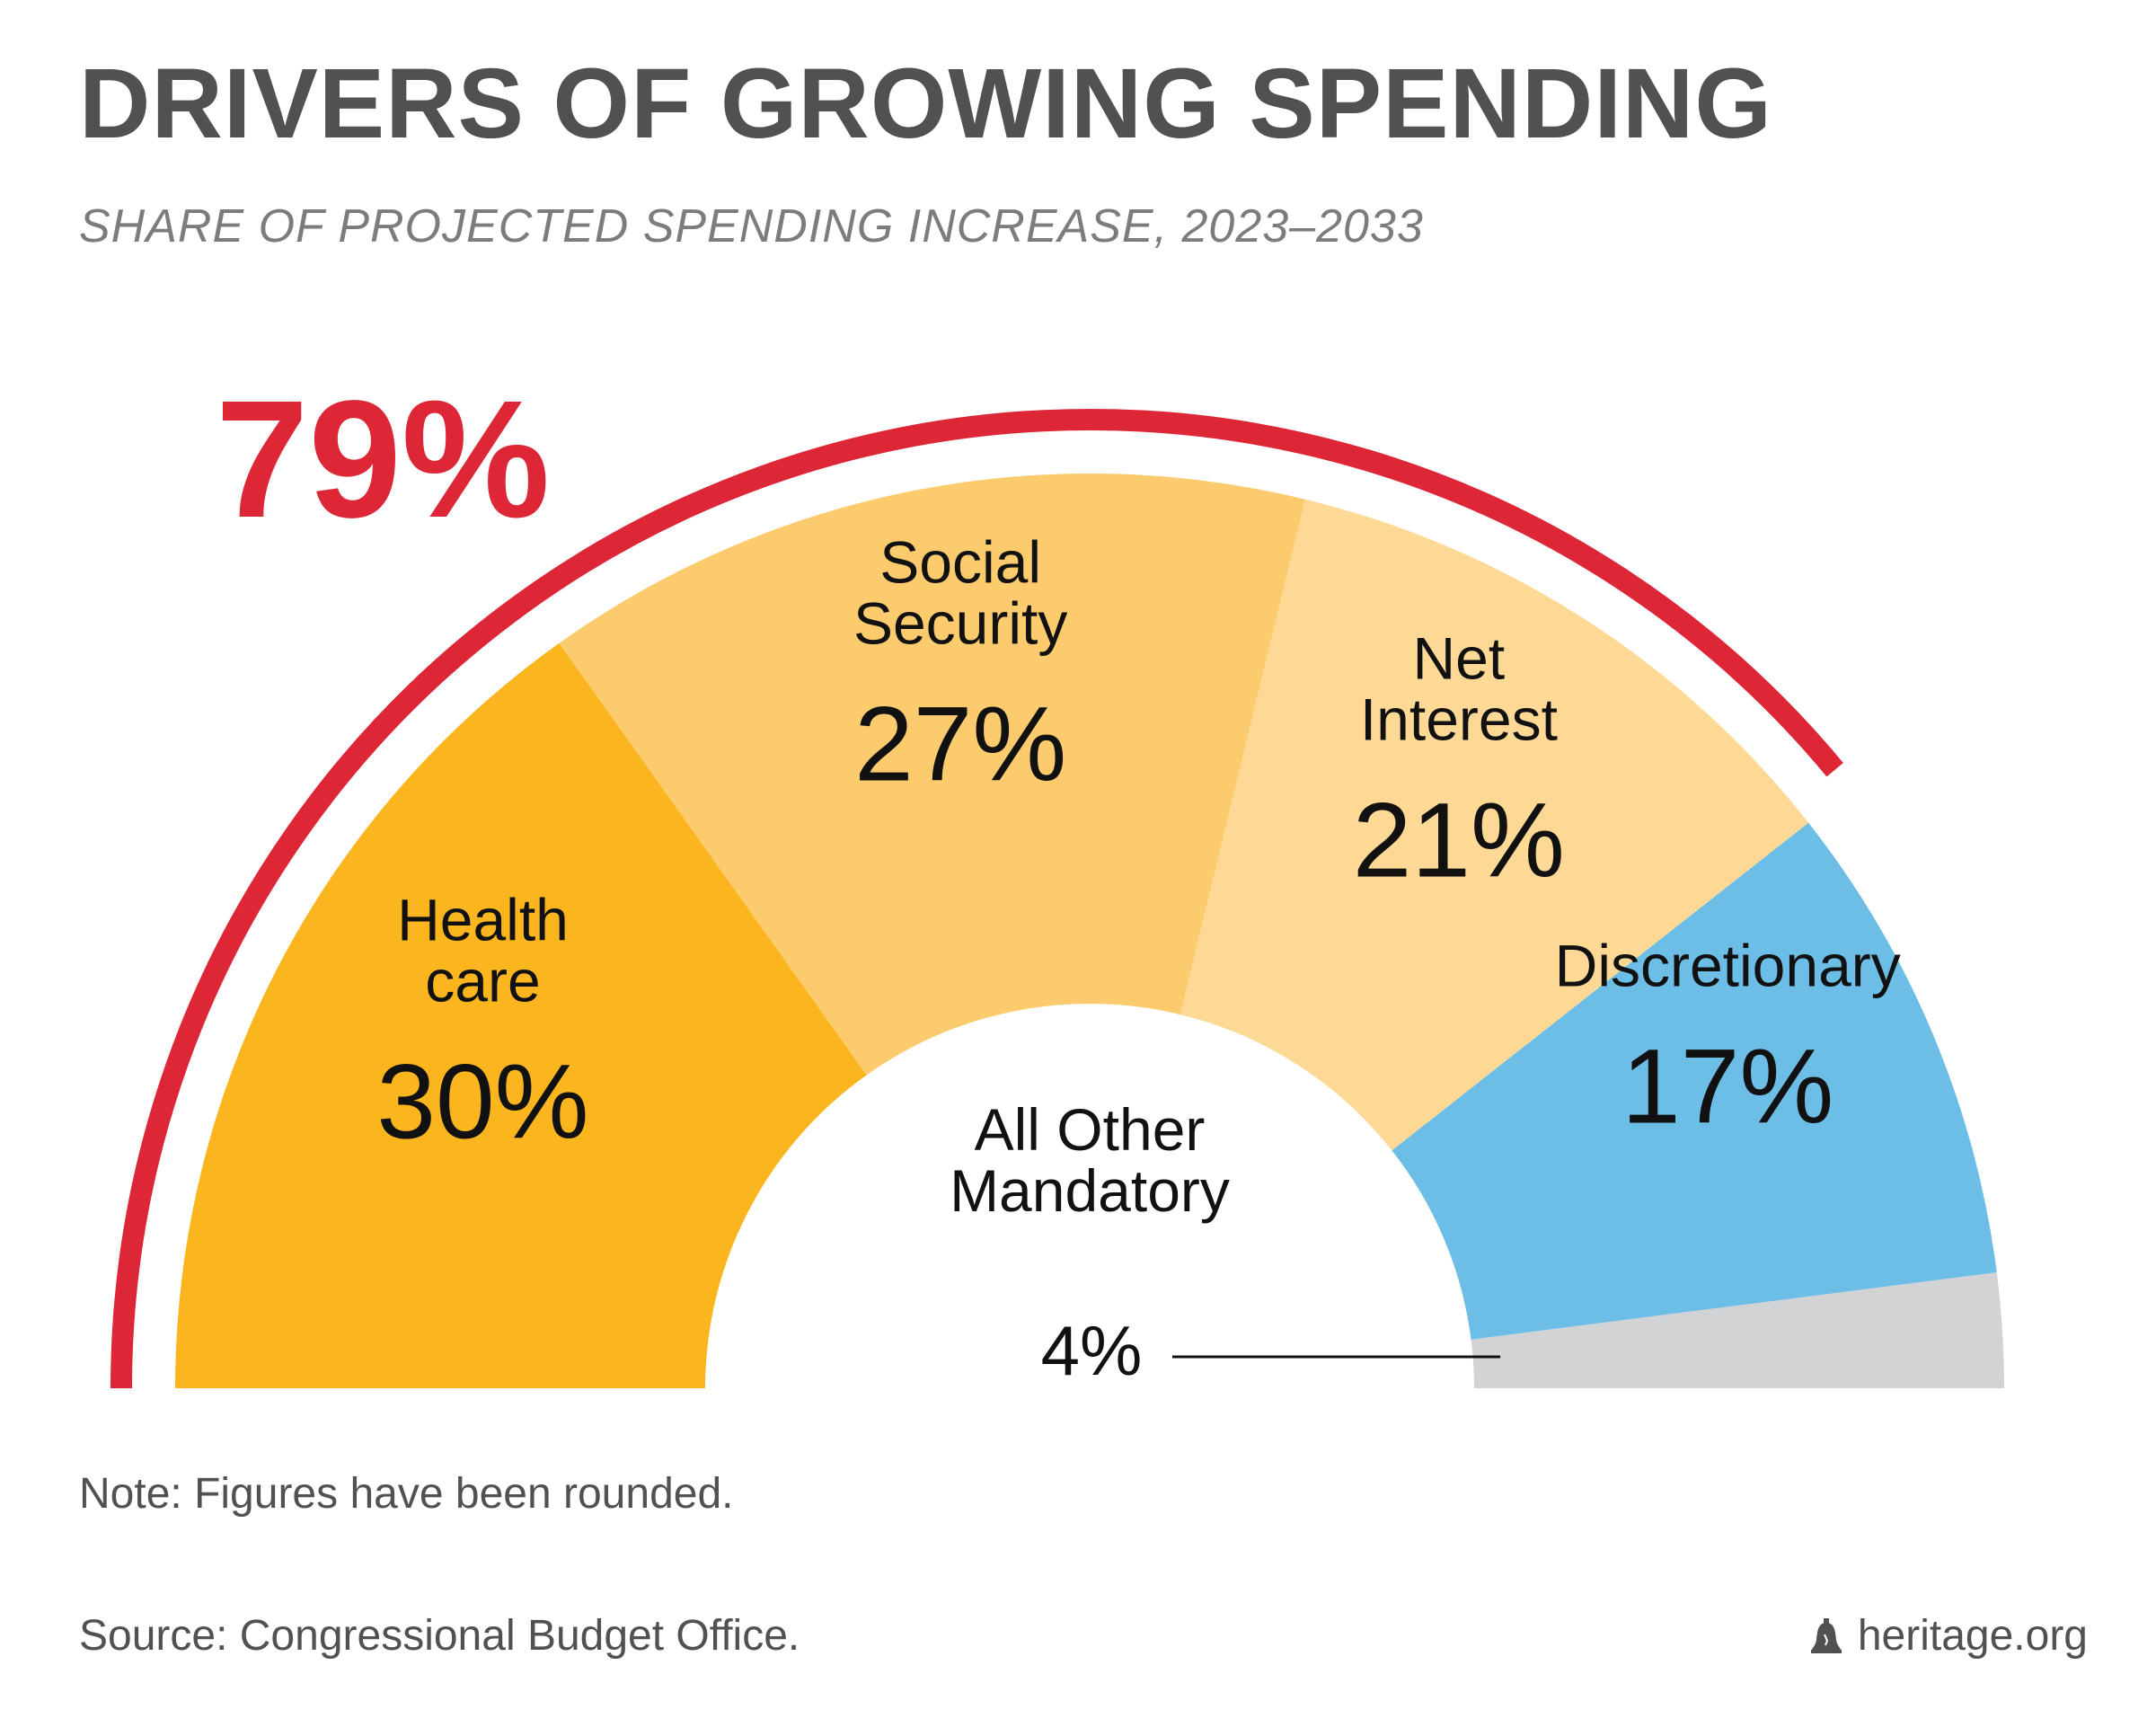 This screenshot has height=1736, width=2156. What do you see at coordinates (926, 104) in the screenshot?
I see `chart-title: DRIVERS OF GROWING SPENDING` at bounding box center [926, 104].